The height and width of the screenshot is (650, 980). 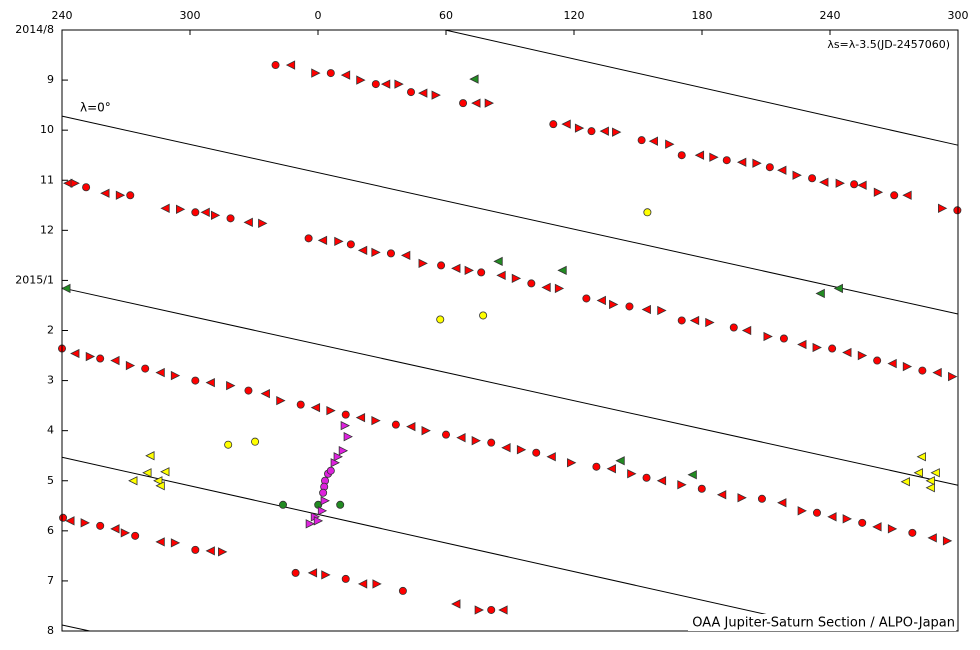 What do you see at coordinates (47, 229) in the screenshot?
I see `y-tick-label: 12` at bounding box center [47, 229].